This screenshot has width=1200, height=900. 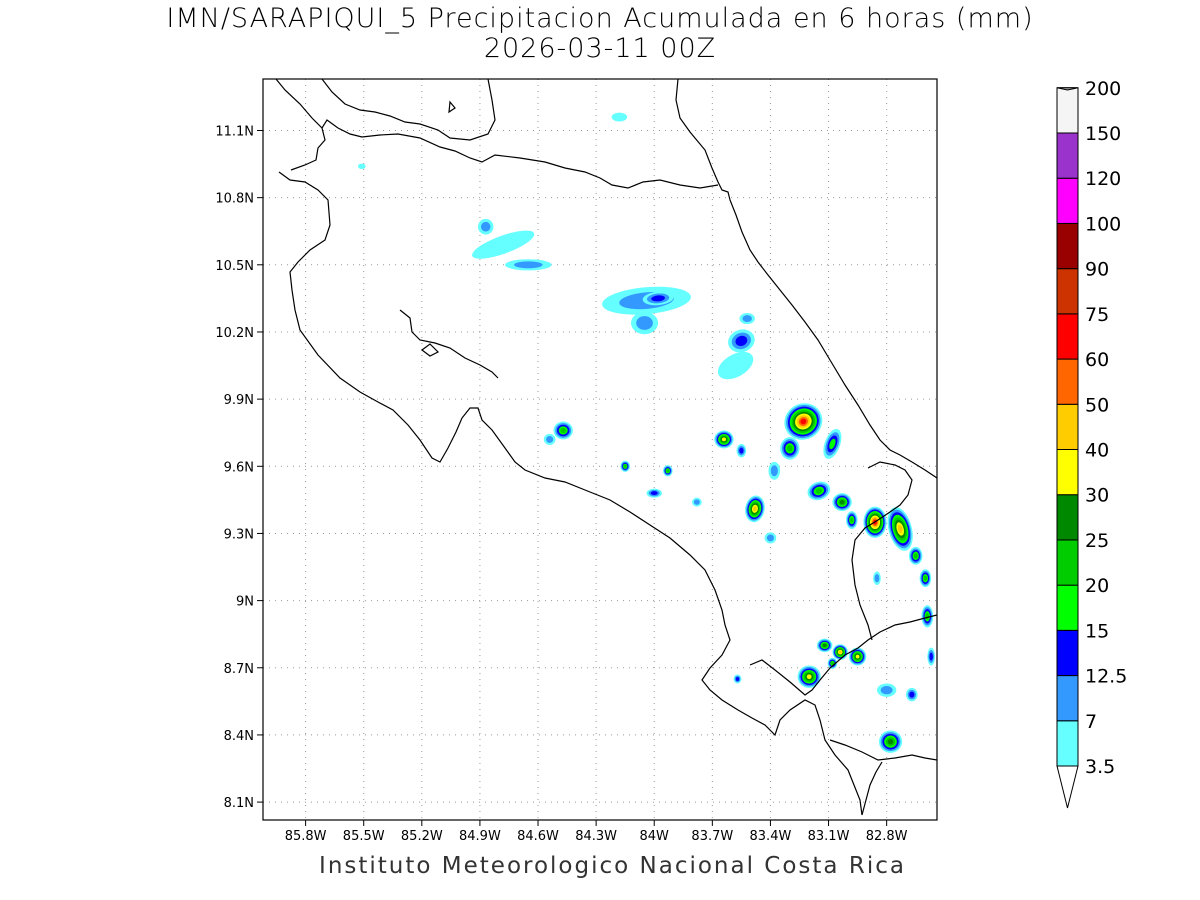 I want to click on tick-label-lon: 84.3W, so click(x=596, y=836).